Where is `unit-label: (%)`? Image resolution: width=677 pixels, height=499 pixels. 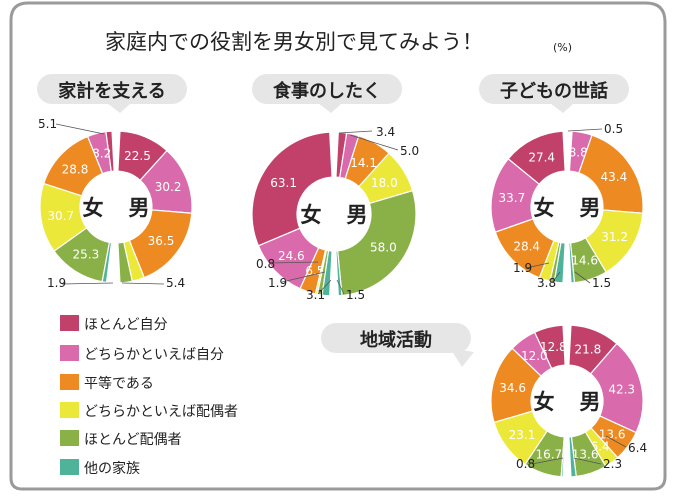
unit-label: (%) is located at coordinates (562, 47).